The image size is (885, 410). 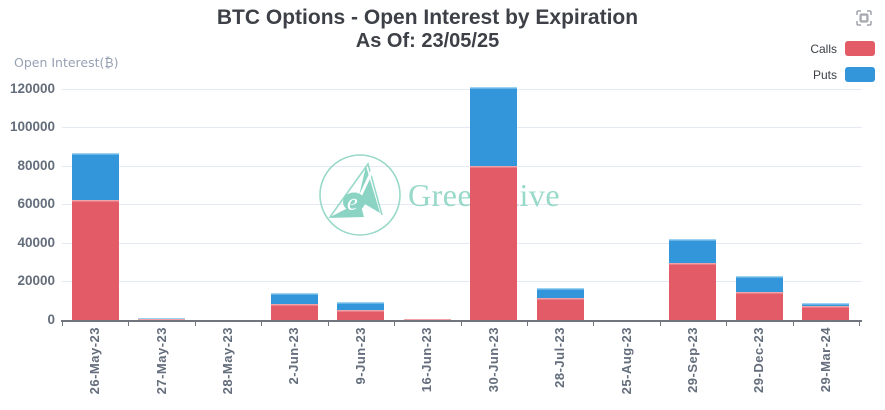 What do you see at coordinates (32, 127) in the screenshot?
I see `y-axis-tick-label: 100000` at bounding box center [32, 127].